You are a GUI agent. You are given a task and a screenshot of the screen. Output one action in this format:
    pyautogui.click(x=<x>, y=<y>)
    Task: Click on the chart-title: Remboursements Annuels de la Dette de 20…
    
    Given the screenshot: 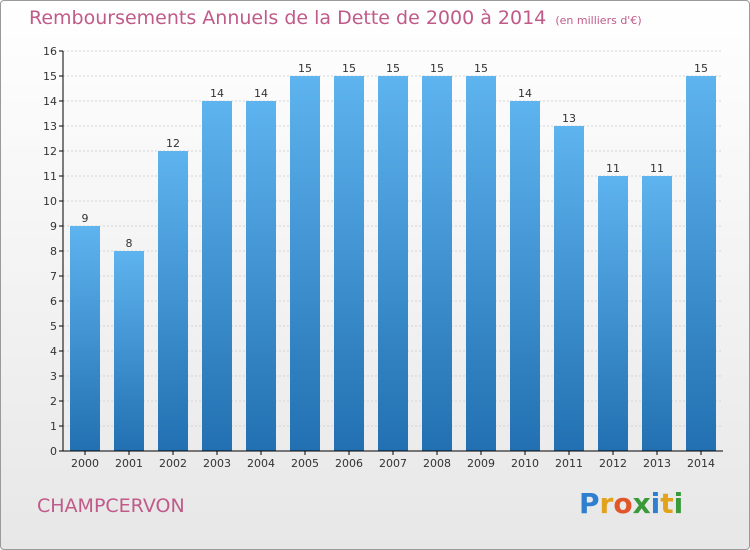 What is the action you would take?
    pyautogui.click(x=335, y=18)
    